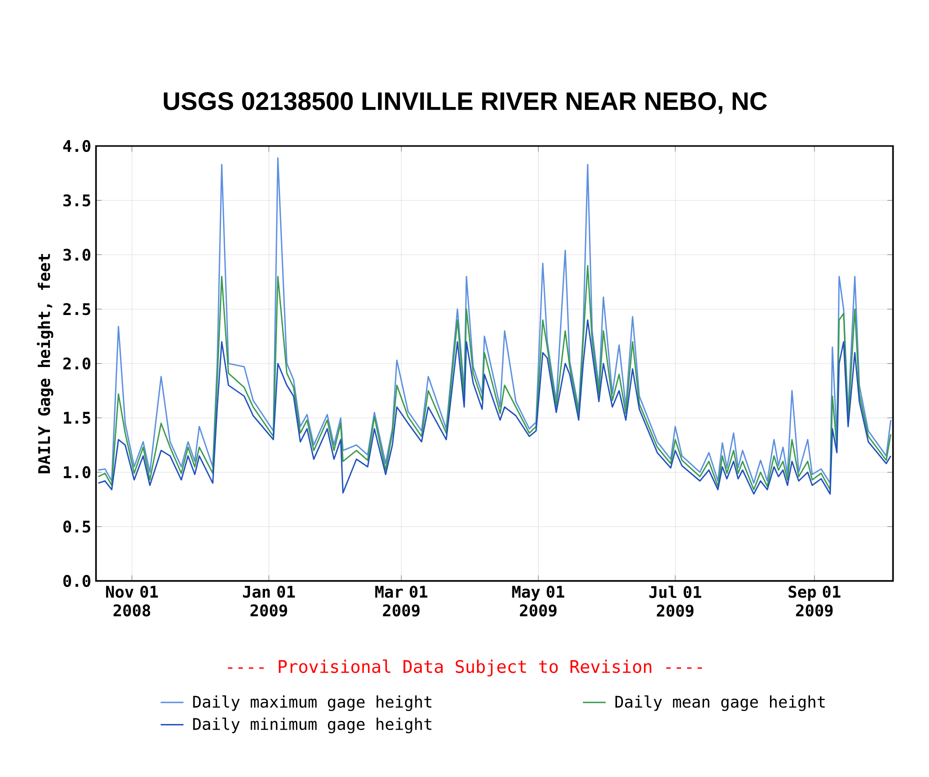  I want to click on x-tick-label: Sep 01 2009, so click(814, 601).